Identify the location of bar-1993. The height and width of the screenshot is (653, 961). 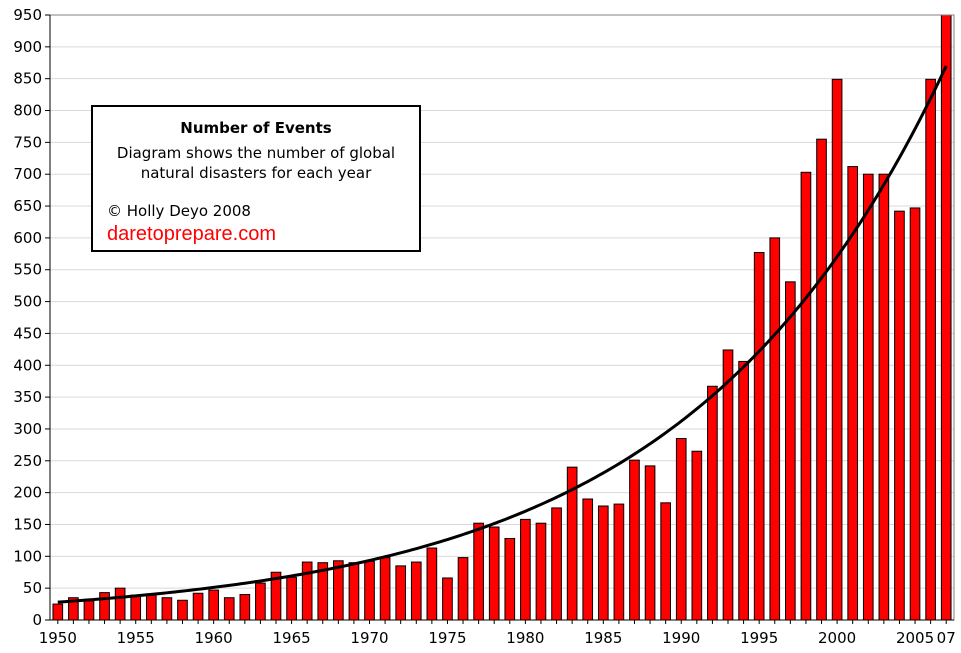
(728, 485).